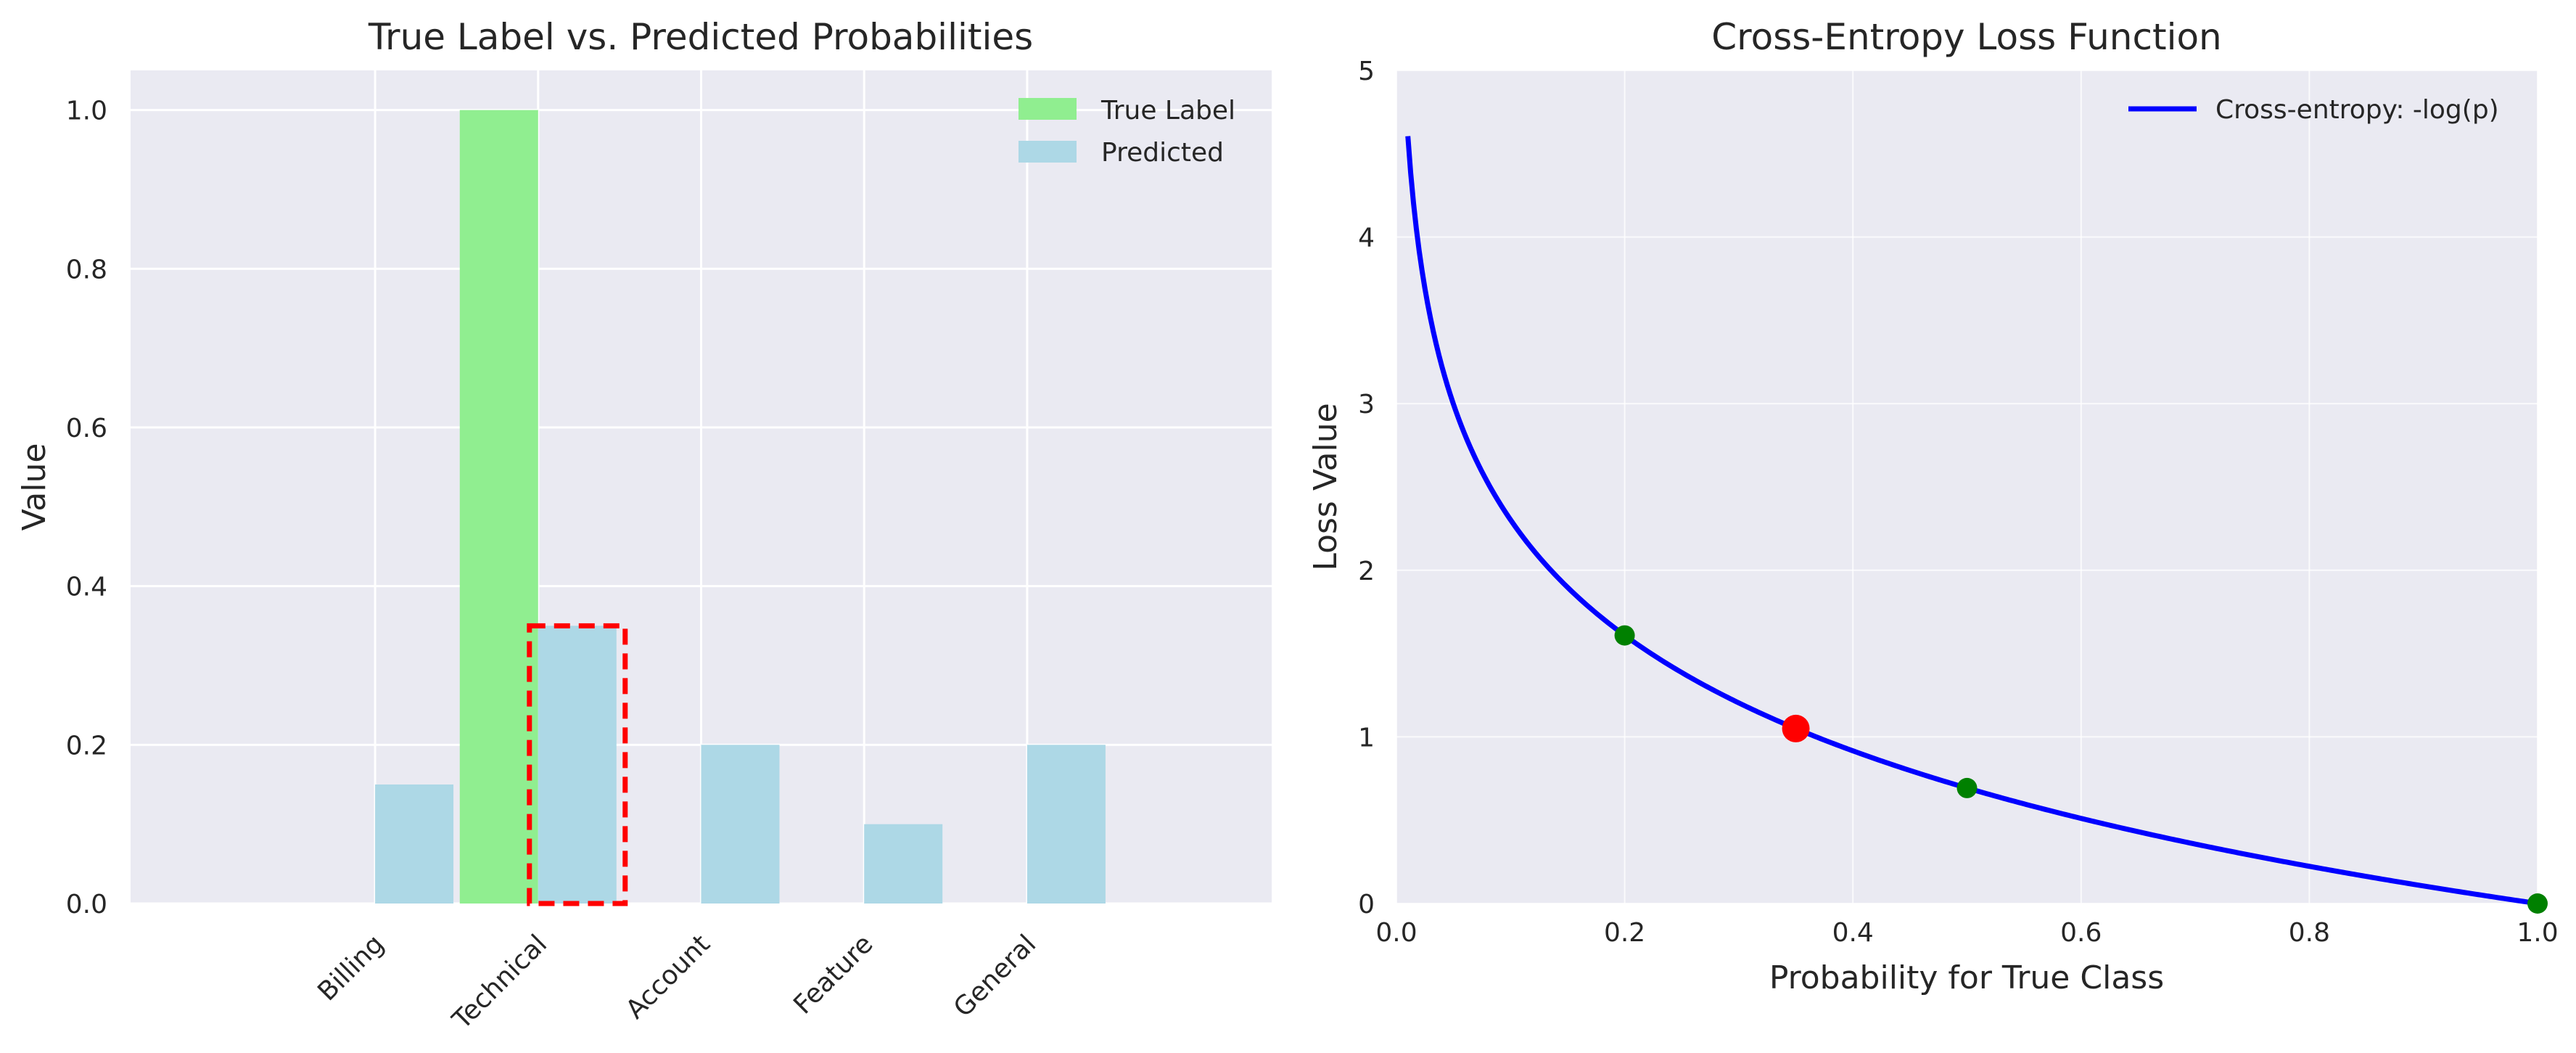 The width and height of the screenshot is (2576, 1053). I want to click on x-tick-label: 0.2, so click(1624, 933).